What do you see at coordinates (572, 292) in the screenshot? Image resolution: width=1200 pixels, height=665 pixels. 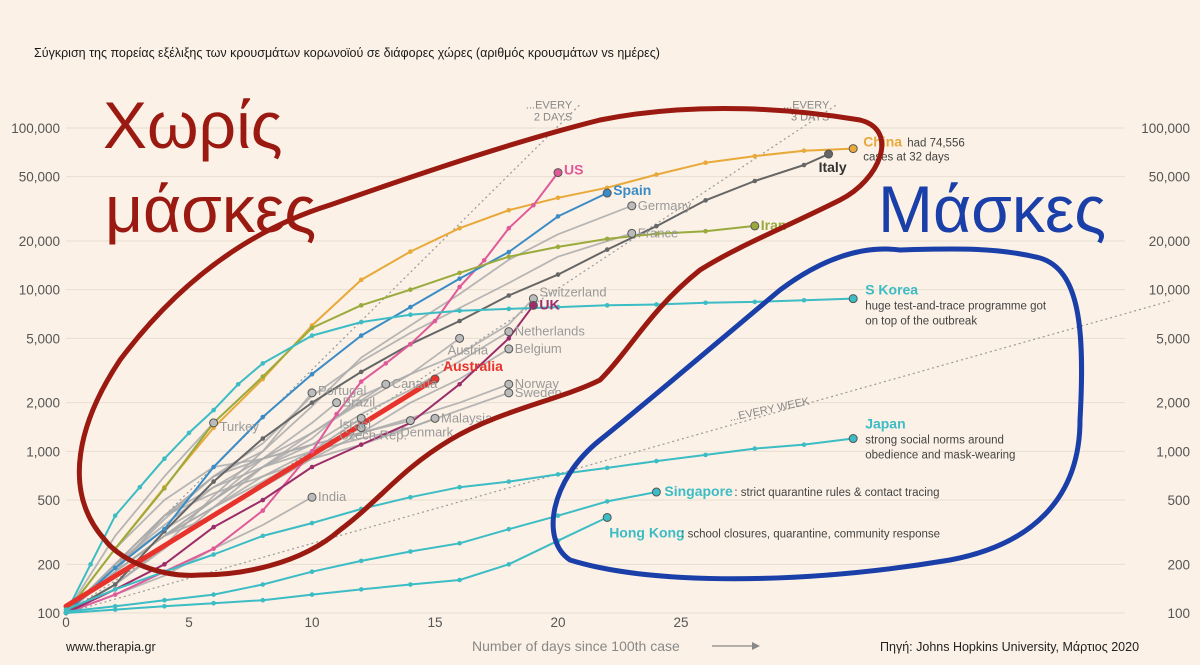 I see `series-label-switzerland: Switzerland` at bounding box center [572, 292].